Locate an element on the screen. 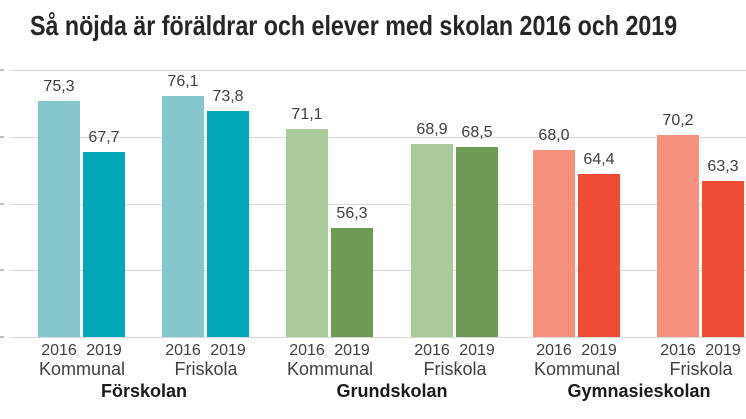  category-label-grundskolan-kommunal: Kommunal is located at coordinates (330, 369).